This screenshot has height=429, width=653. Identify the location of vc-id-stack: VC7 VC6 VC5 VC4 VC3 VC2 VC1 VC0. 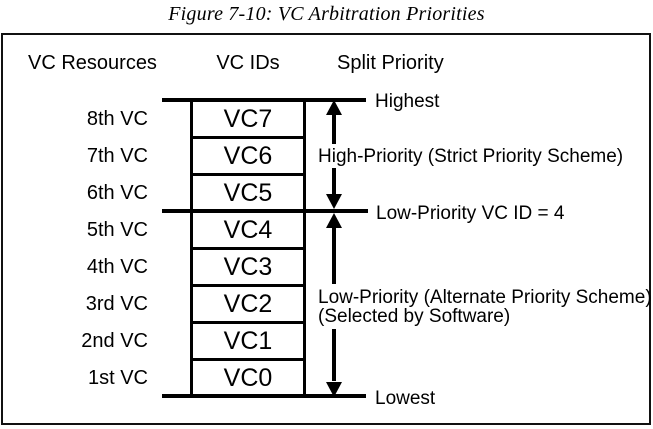
(248, 248).